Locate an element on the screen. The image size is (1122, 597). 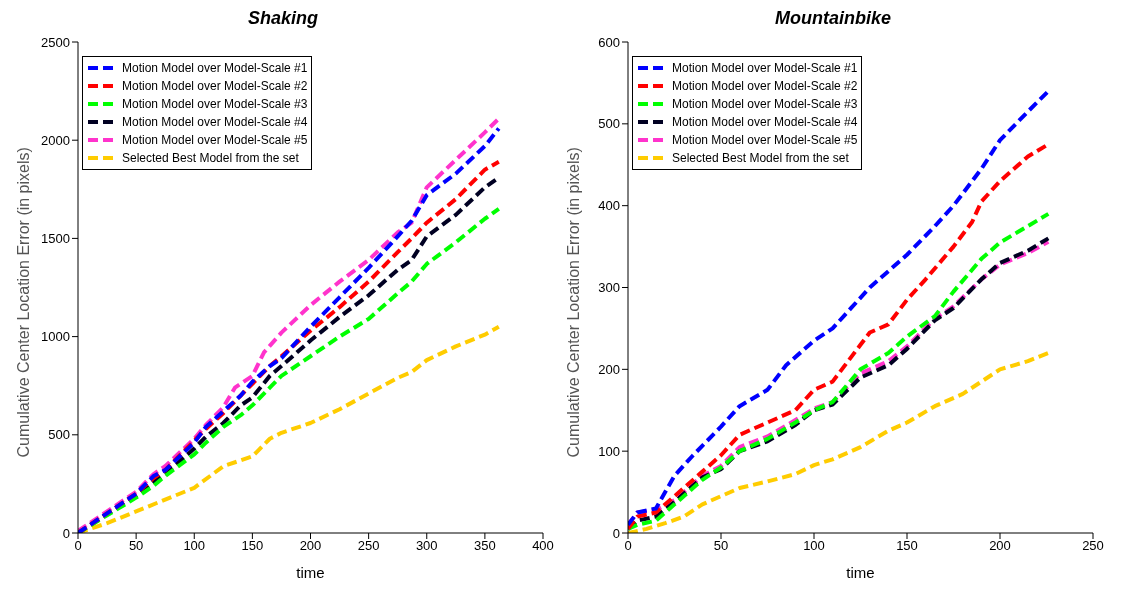
x-tick-label: 350 is located at coordinates (485, 546).